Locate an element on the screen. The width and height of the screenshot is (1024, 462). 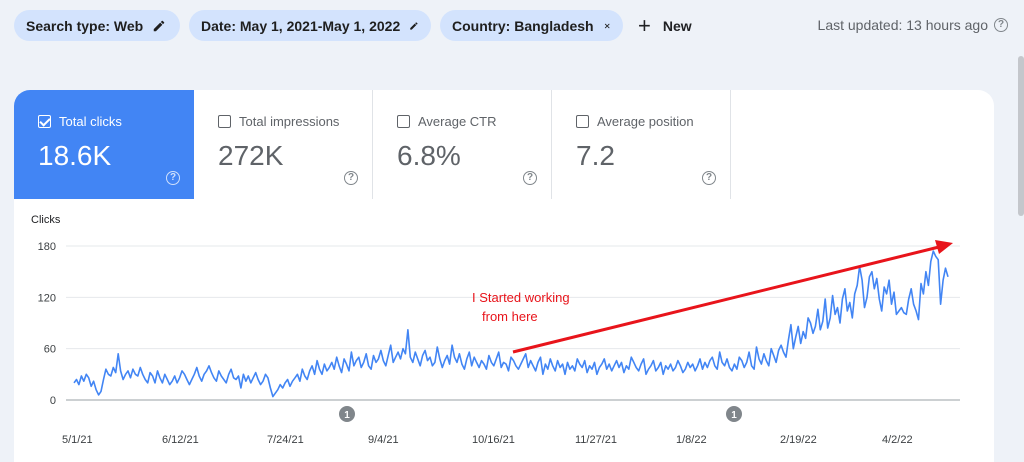
checkbox-checked-icon is located at coordinates (44, 121).